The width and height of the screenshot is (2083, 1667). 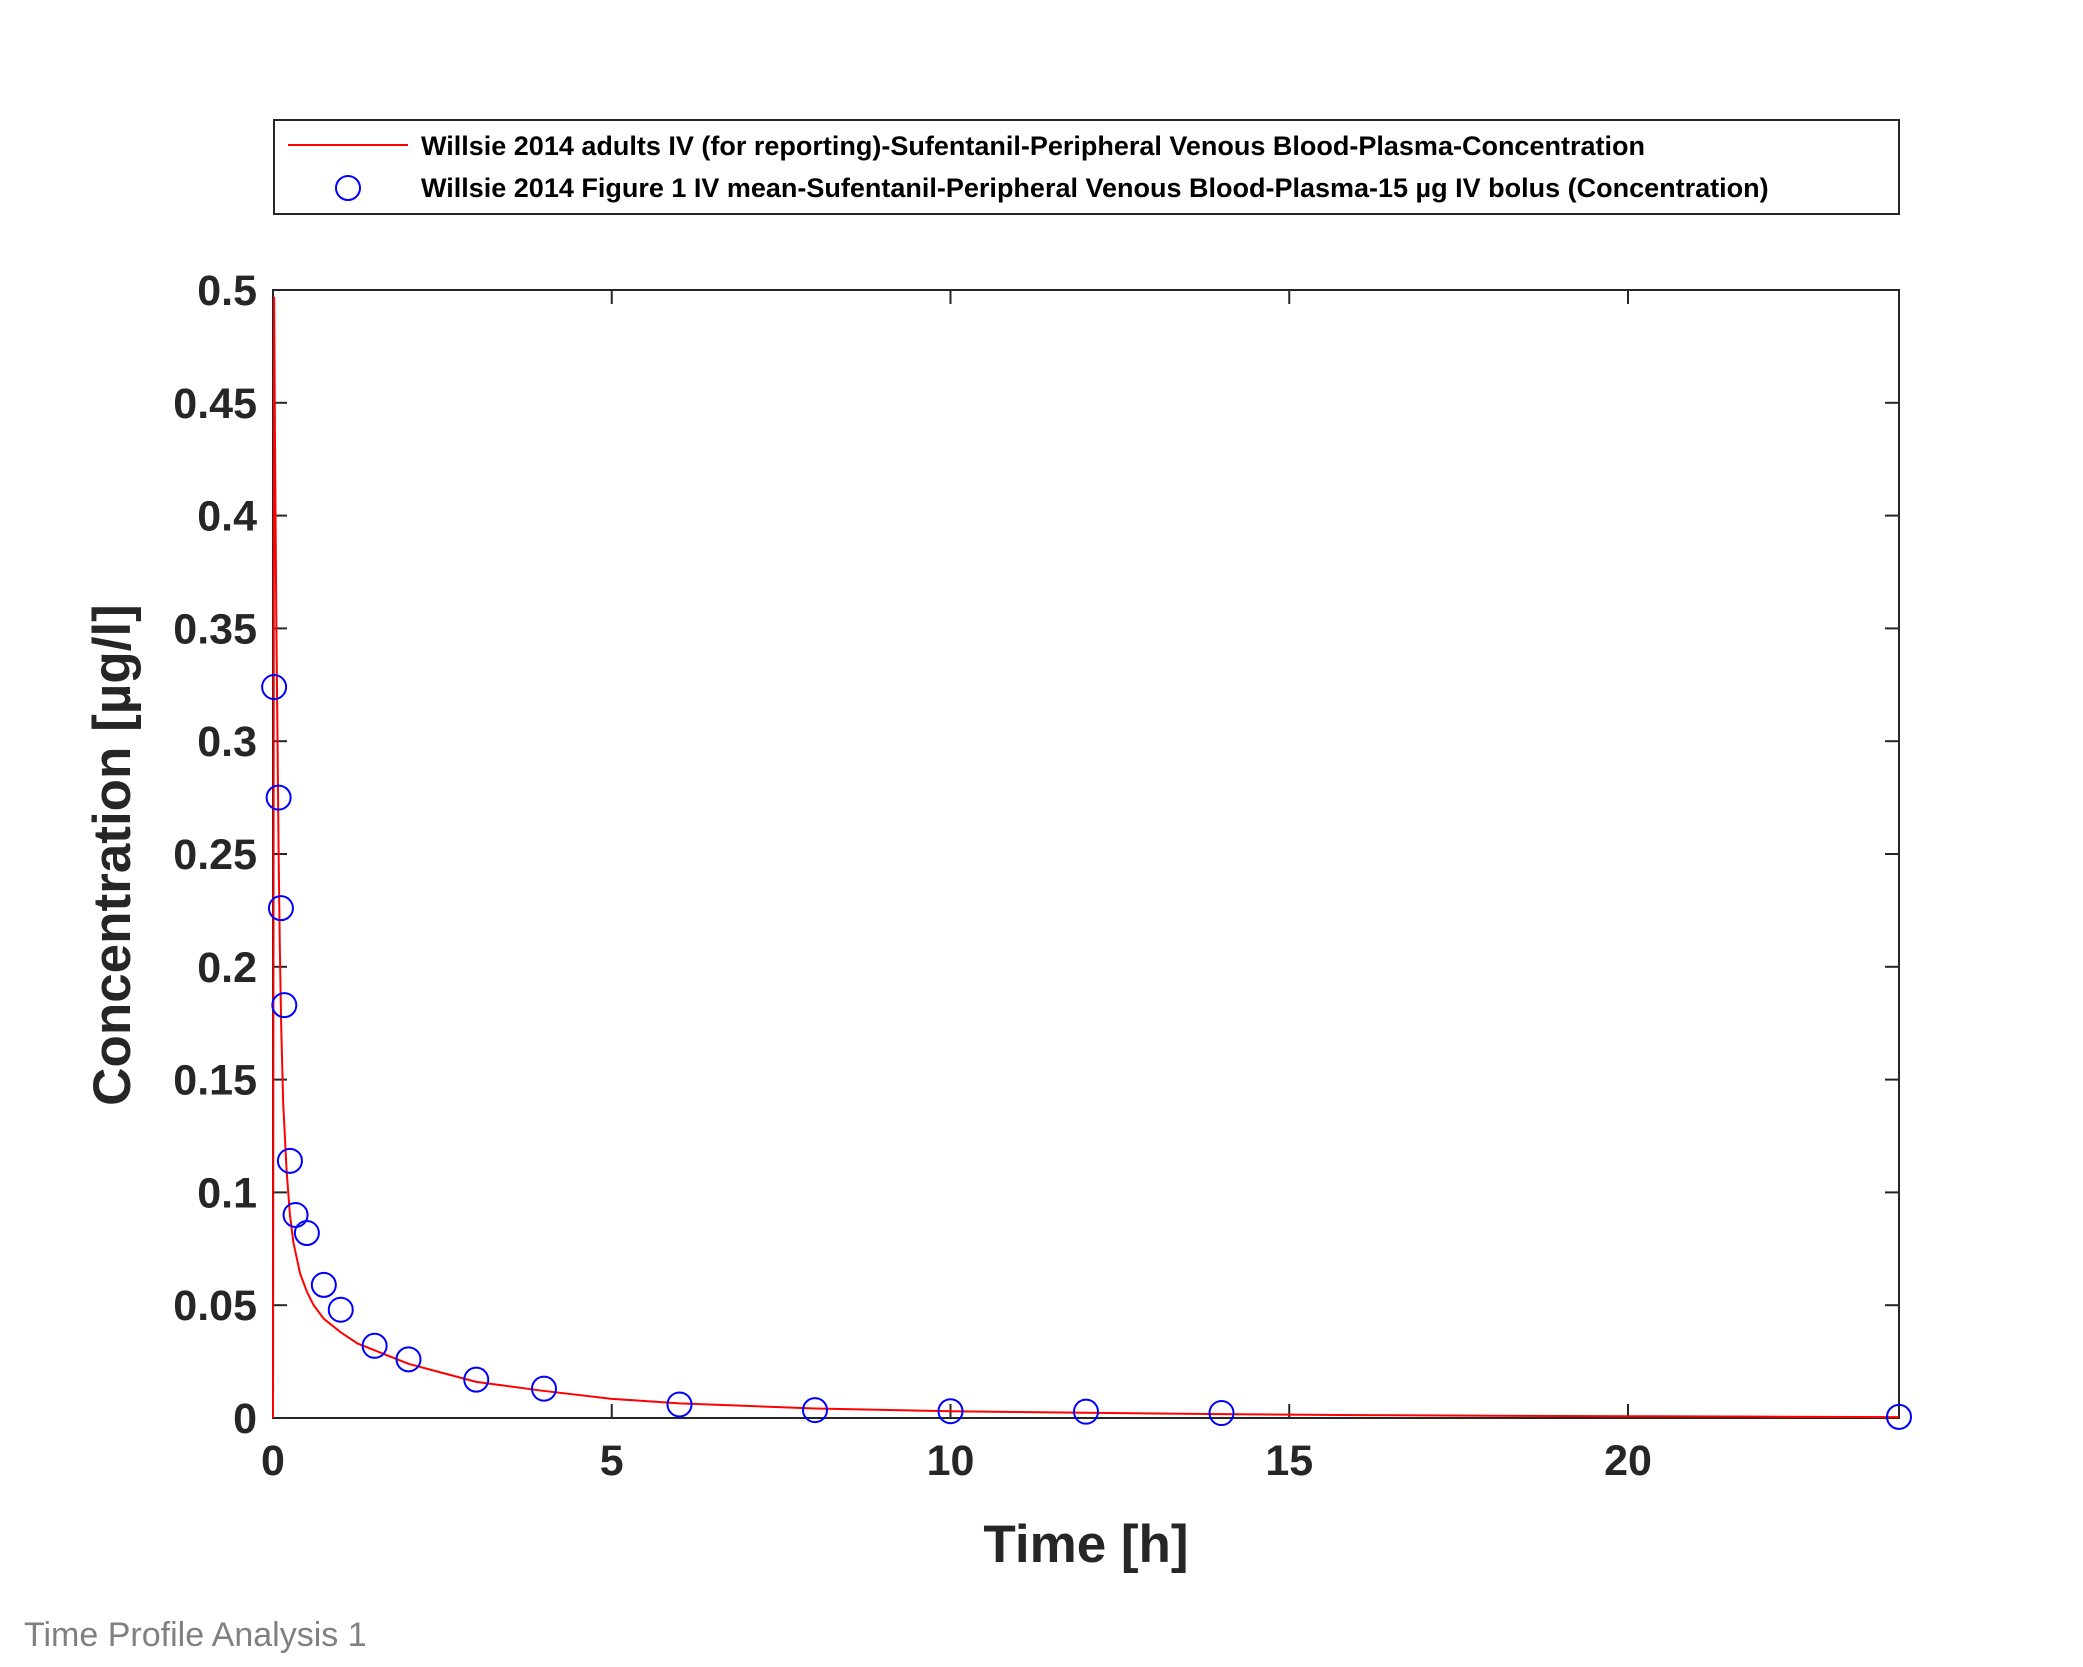 I want to click on y-axis-title: Concentration [µg/l], so click(x=112, y=855).